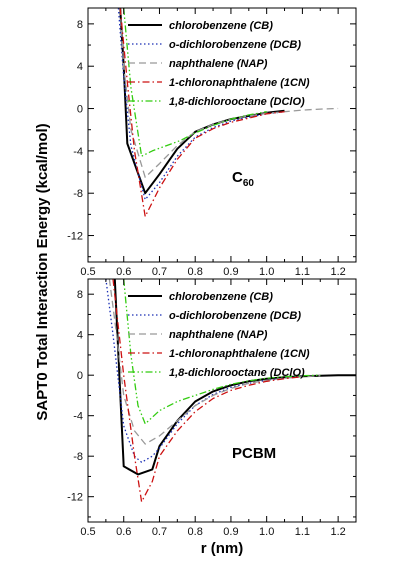 This screenshot has height=564, width=415. What do you see at coordinates (243, 179) in the screenshot?
I see `panel-label: C60` at bounding box center [243, 179].